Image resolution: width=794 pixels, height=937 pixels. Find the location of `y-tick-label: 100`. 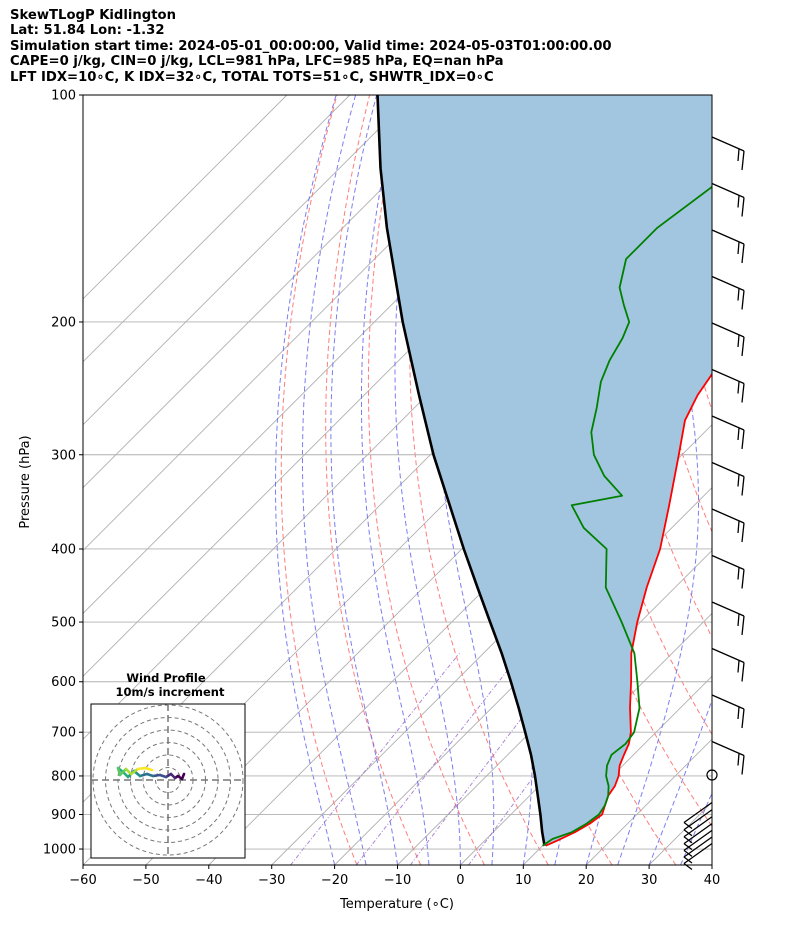

y-tick-label: 100 is located at coordinates (63, 96).